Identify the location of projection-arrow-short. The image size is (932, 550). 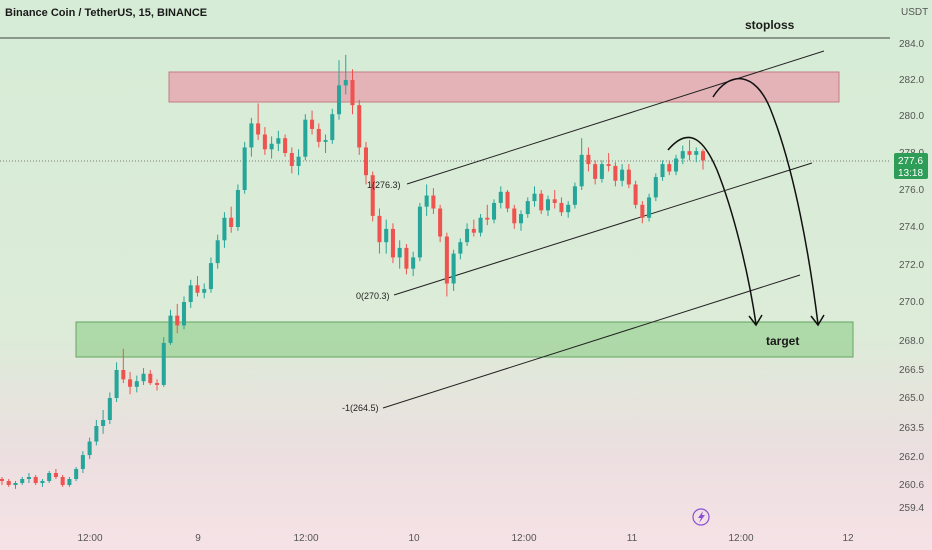
(712, 230).